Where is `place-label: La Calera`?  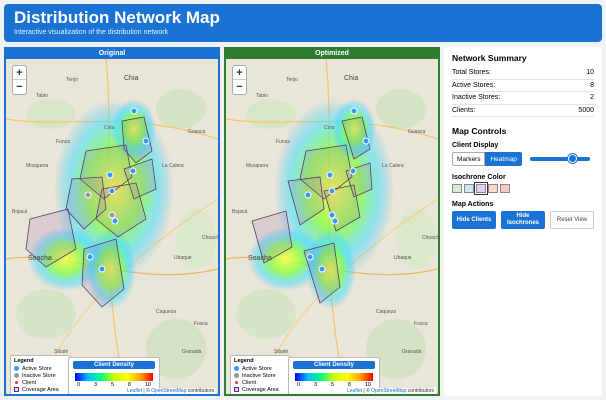
place-label: La Calera is located at coordinates (393, 166).